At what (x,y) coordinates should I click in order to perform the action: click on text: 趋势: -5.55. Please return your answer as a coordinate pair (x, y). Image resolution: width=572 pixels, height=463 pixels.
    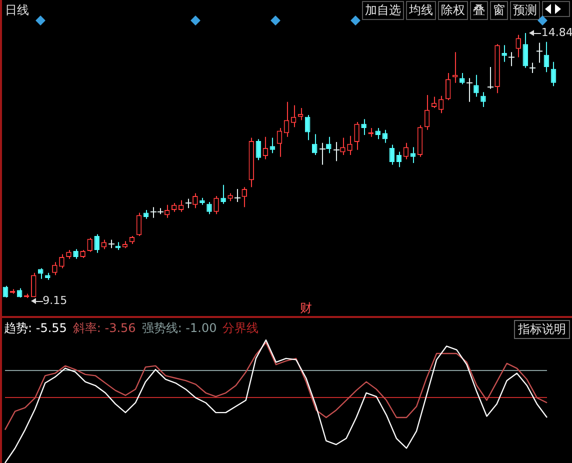
    Looking at the image, I should click on (35, 328).